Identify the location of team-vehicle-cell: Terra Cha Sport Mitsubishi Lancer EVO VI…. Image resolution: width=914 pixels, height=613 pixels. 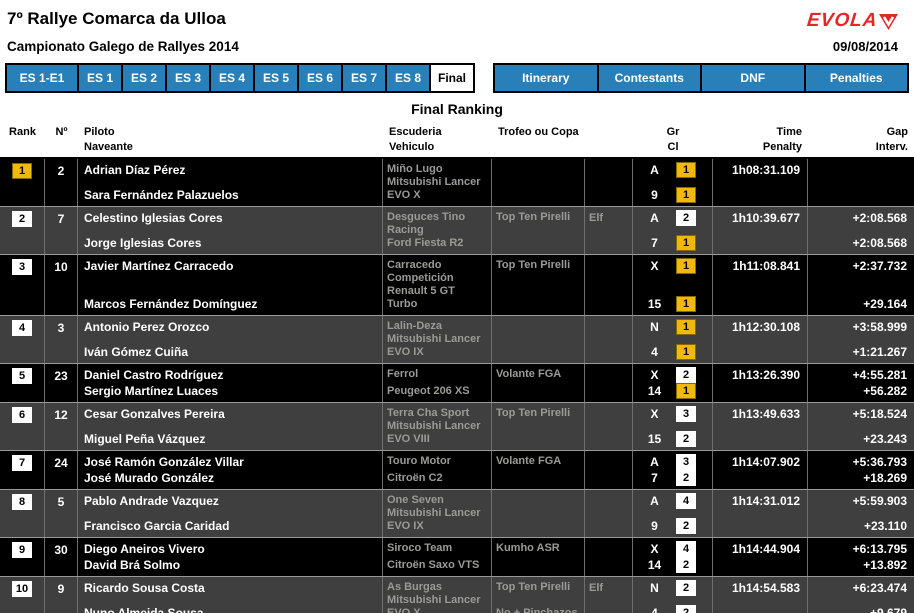
(437, 426).